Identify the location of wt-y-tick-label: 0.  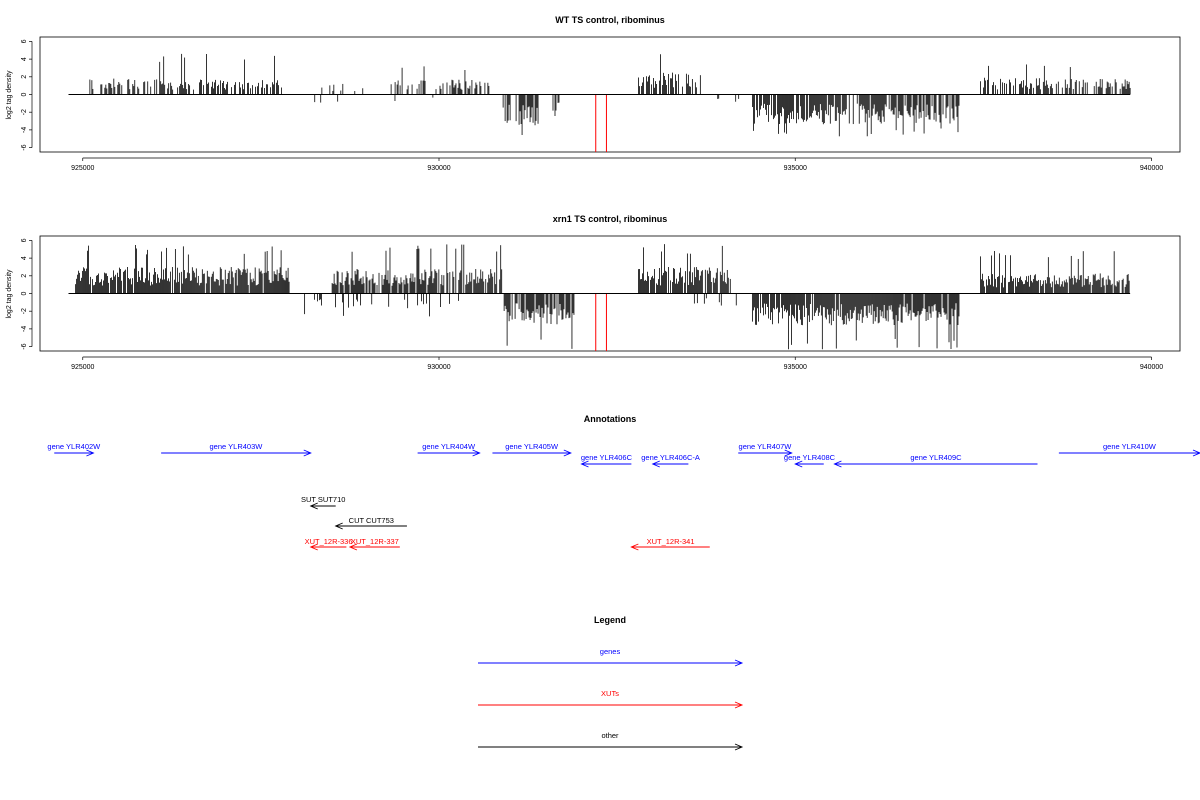
(24, 94).